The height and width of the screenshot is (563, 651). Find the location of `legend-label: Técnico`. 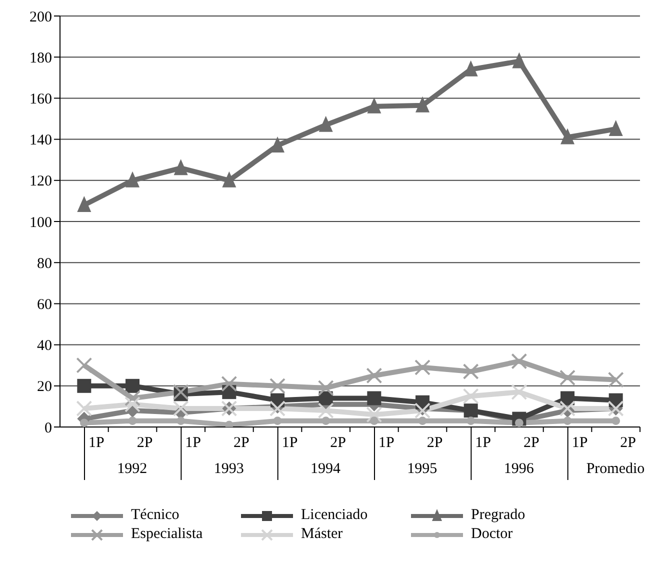

legend-label: Técnico is located at coordinates (155, 515).